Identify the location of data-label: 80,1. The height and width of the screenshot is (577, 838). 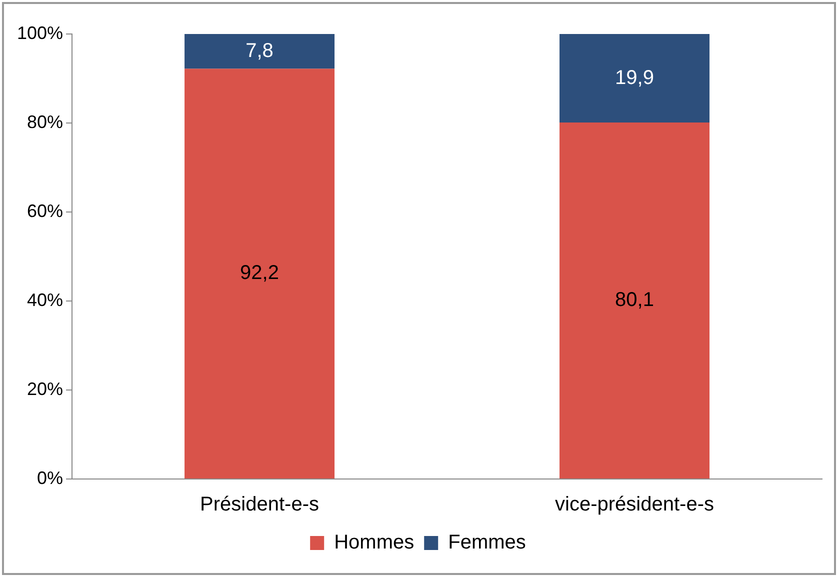
(634, 300).